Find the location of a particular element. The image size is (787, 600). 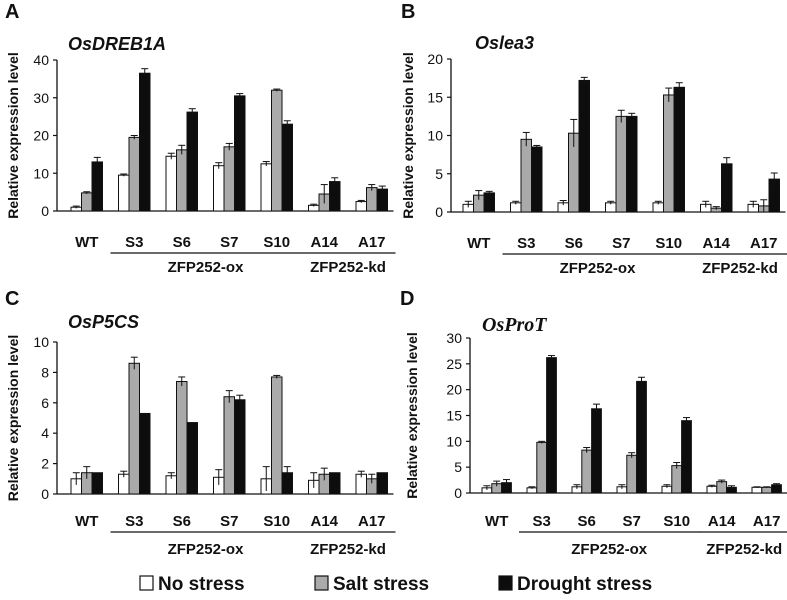

legend-label: Drought stress is located at coordinates (584, 584).